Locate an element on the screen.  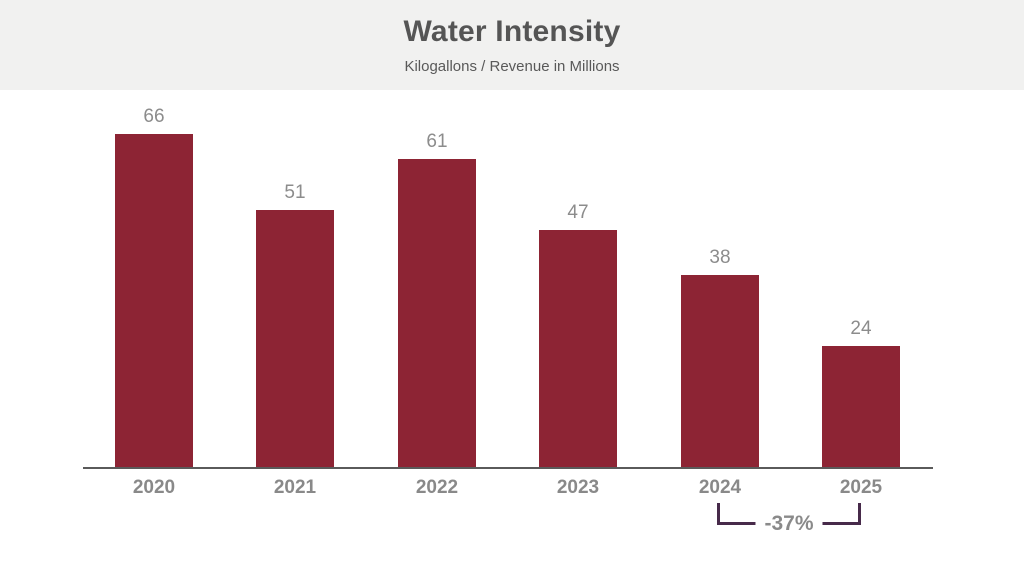
x-axis-tick-label: 2025 is located at coordinates (861, 487).